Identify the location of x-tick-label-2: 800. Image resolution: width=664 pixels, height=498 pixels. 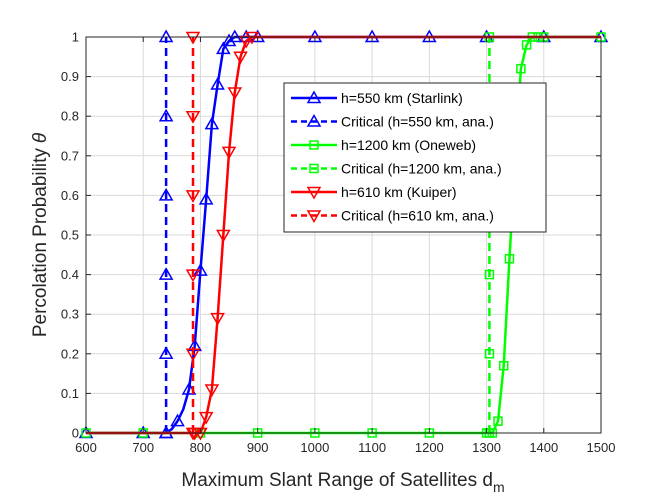
(201, 447).